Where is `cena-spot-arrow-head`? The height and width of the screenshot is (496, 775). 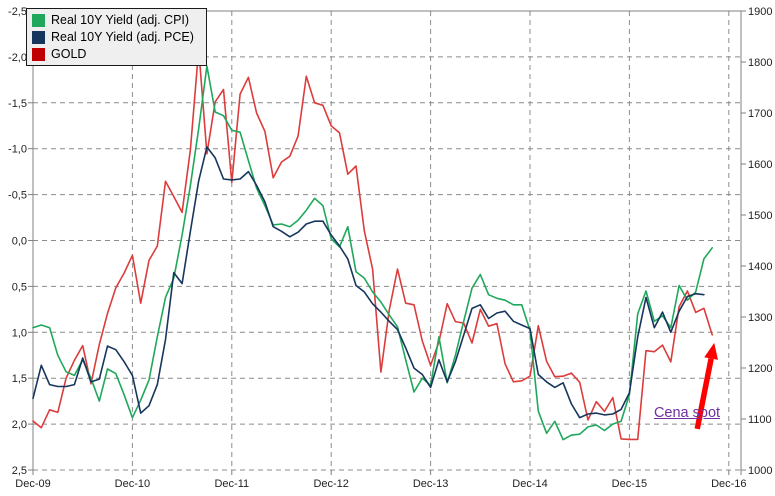
cena-spot-arrow-head is located at coordinates (711, 351).